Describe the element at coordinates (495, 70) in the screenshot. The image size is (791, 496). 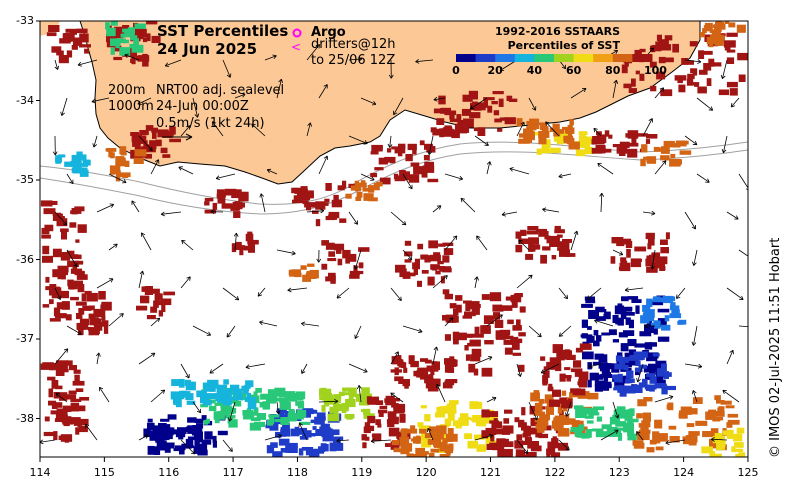
I see `colorbar-tick-label: 20` at that location.